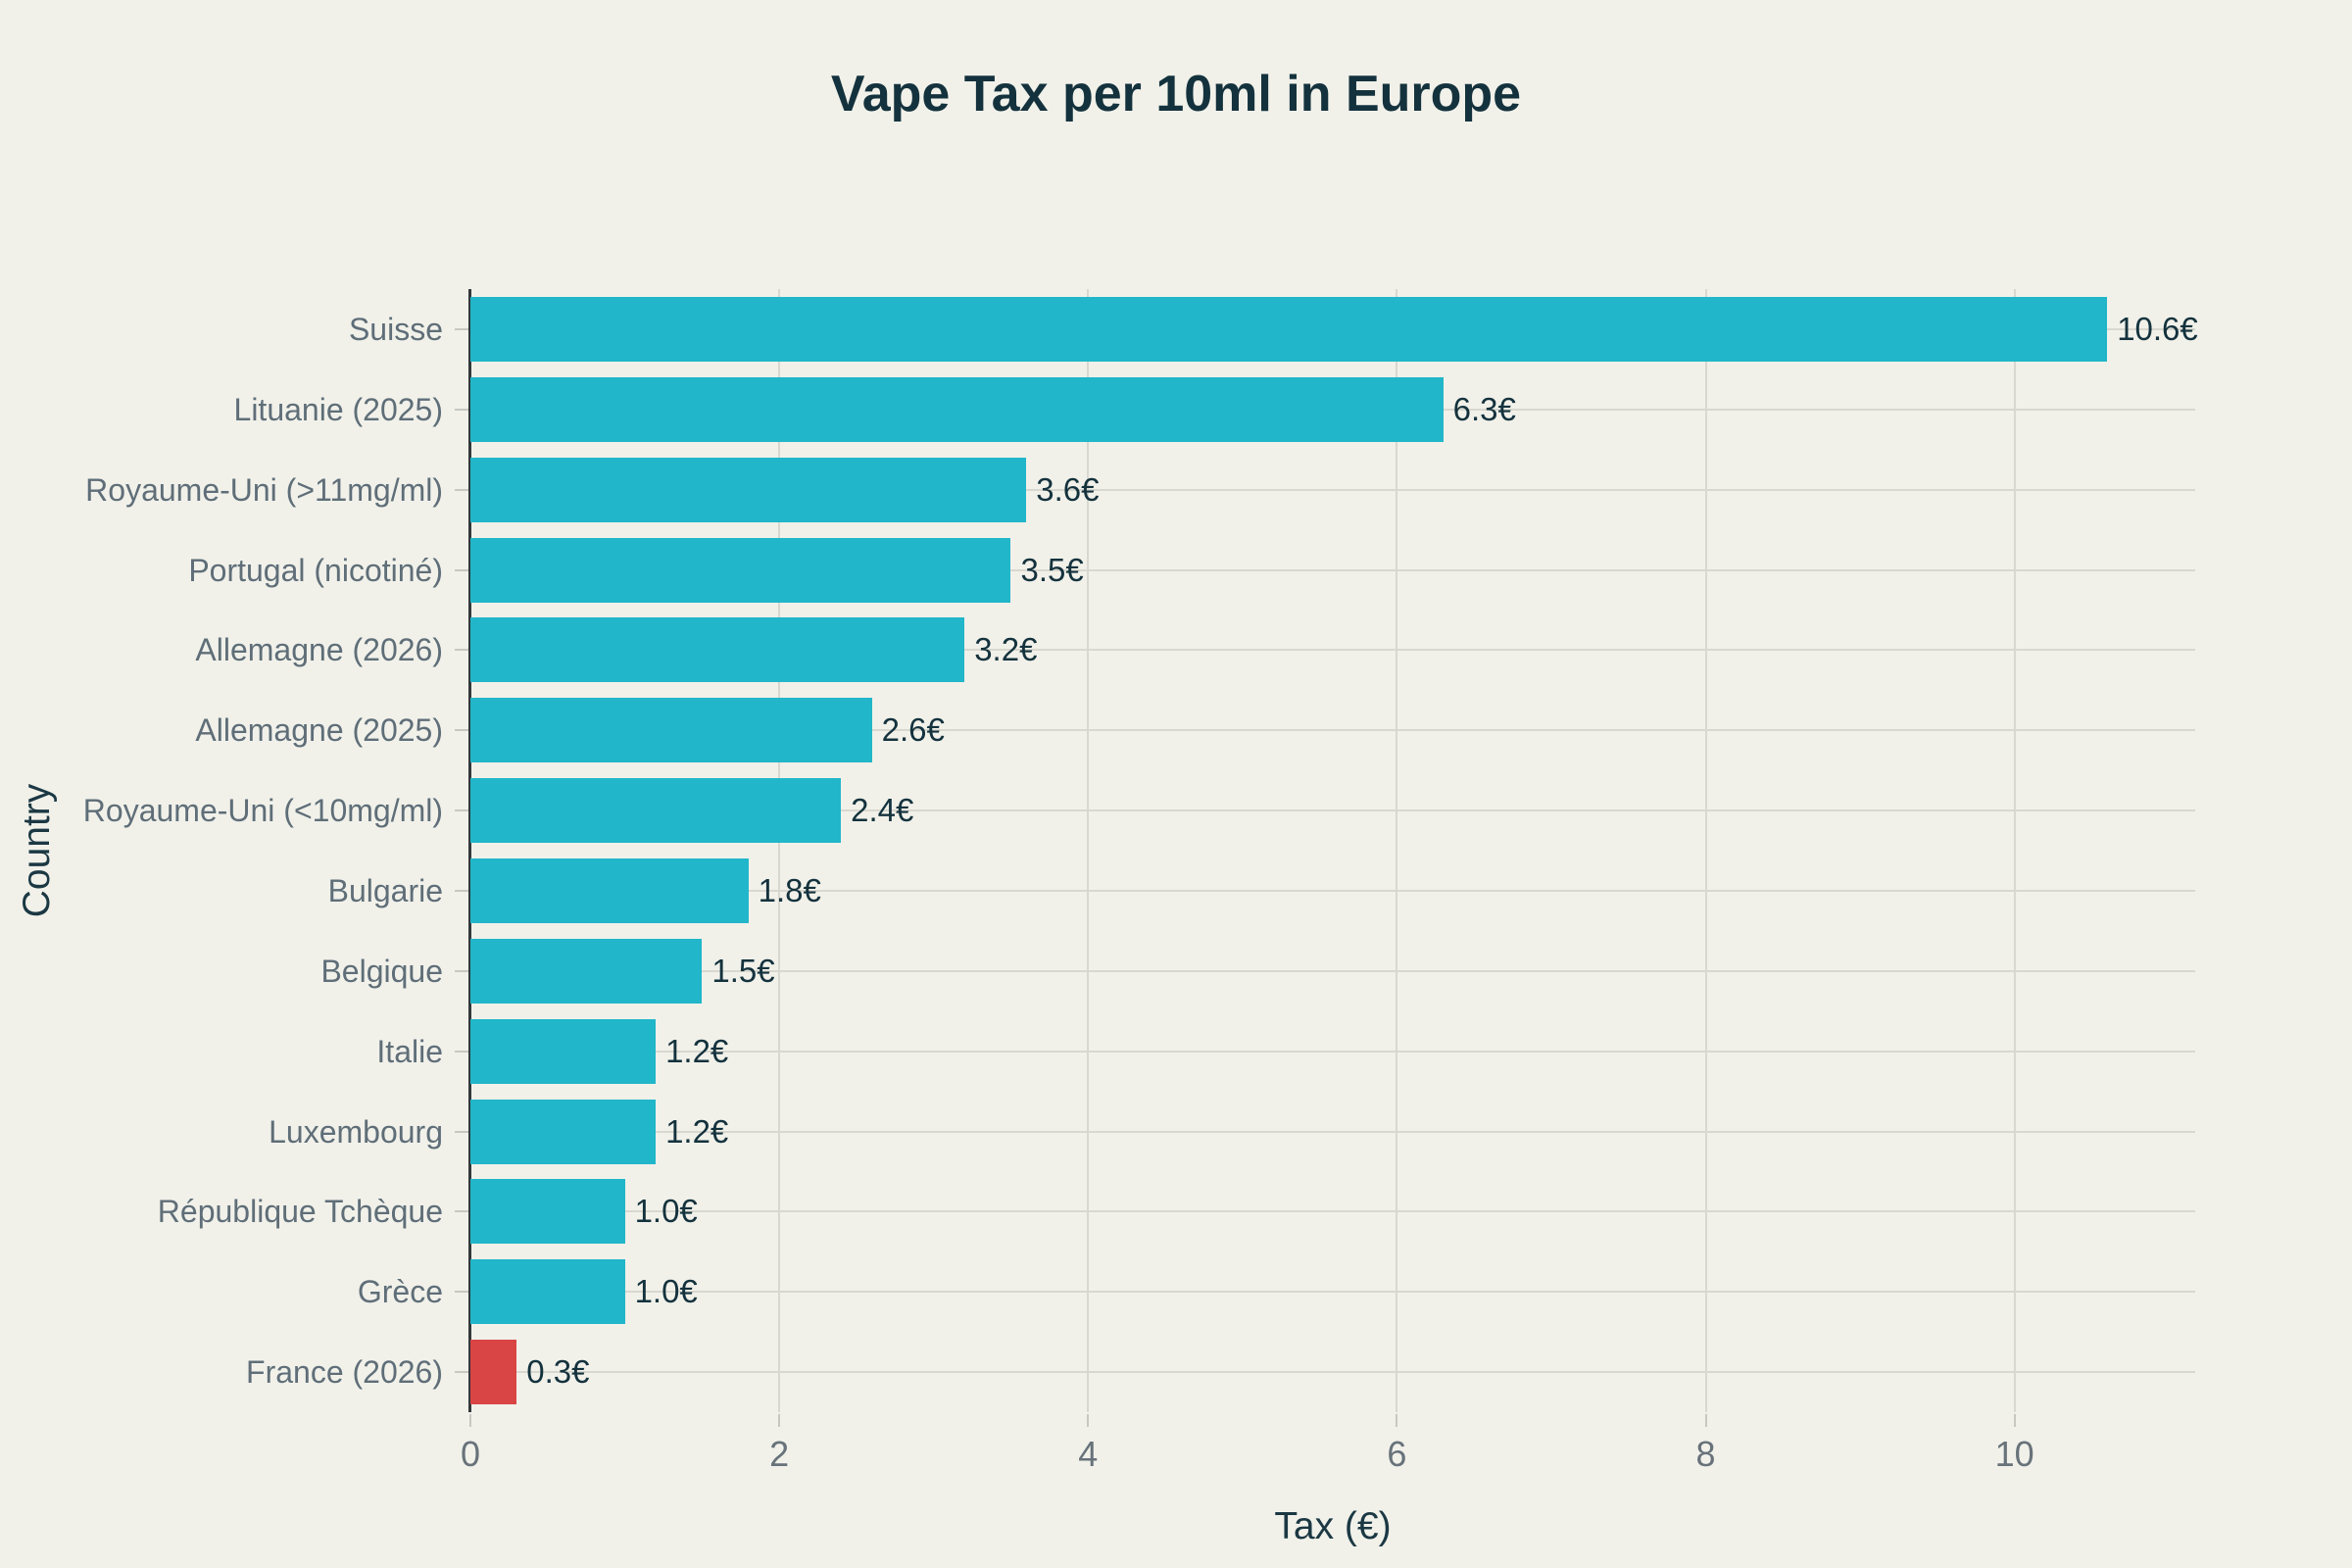 The image size is (2352, 1568). Describe the element at coordinates (381, 971) in the screenshot. I see `category-label: Belgique` at that location.